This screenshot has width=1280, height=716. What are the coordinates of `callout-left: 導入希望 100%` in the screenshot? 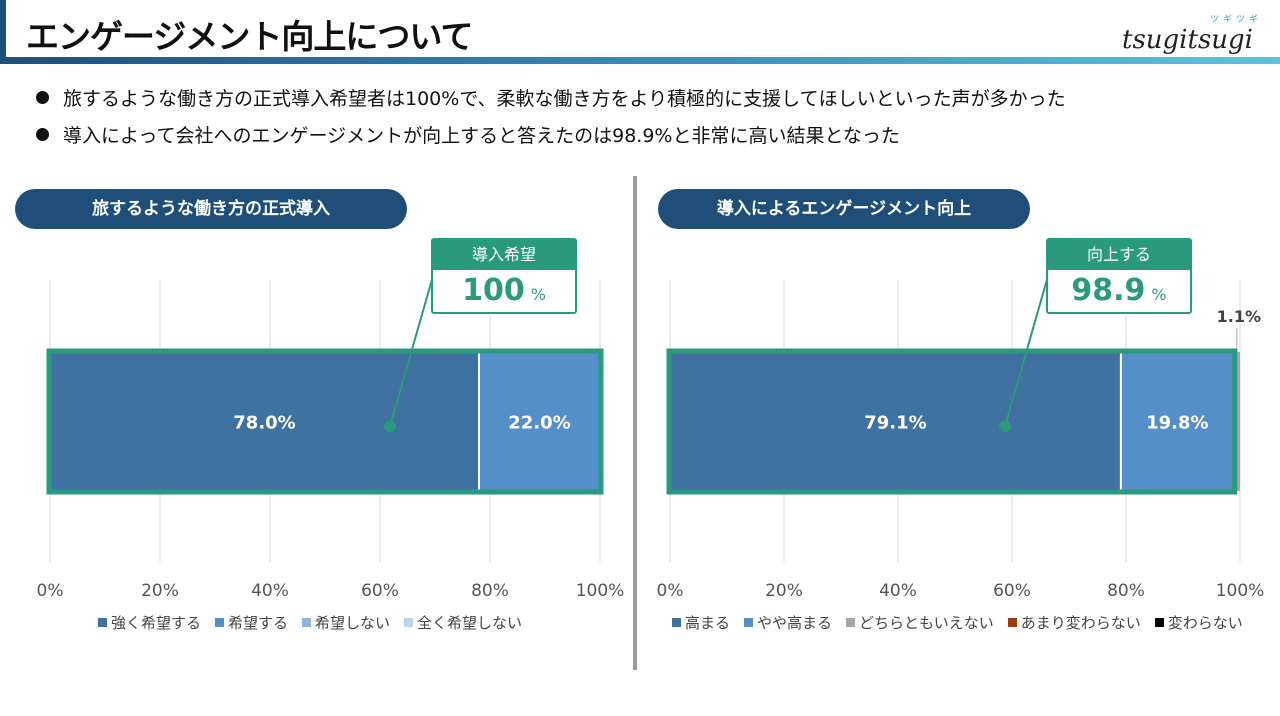 It's located at (504, 276).